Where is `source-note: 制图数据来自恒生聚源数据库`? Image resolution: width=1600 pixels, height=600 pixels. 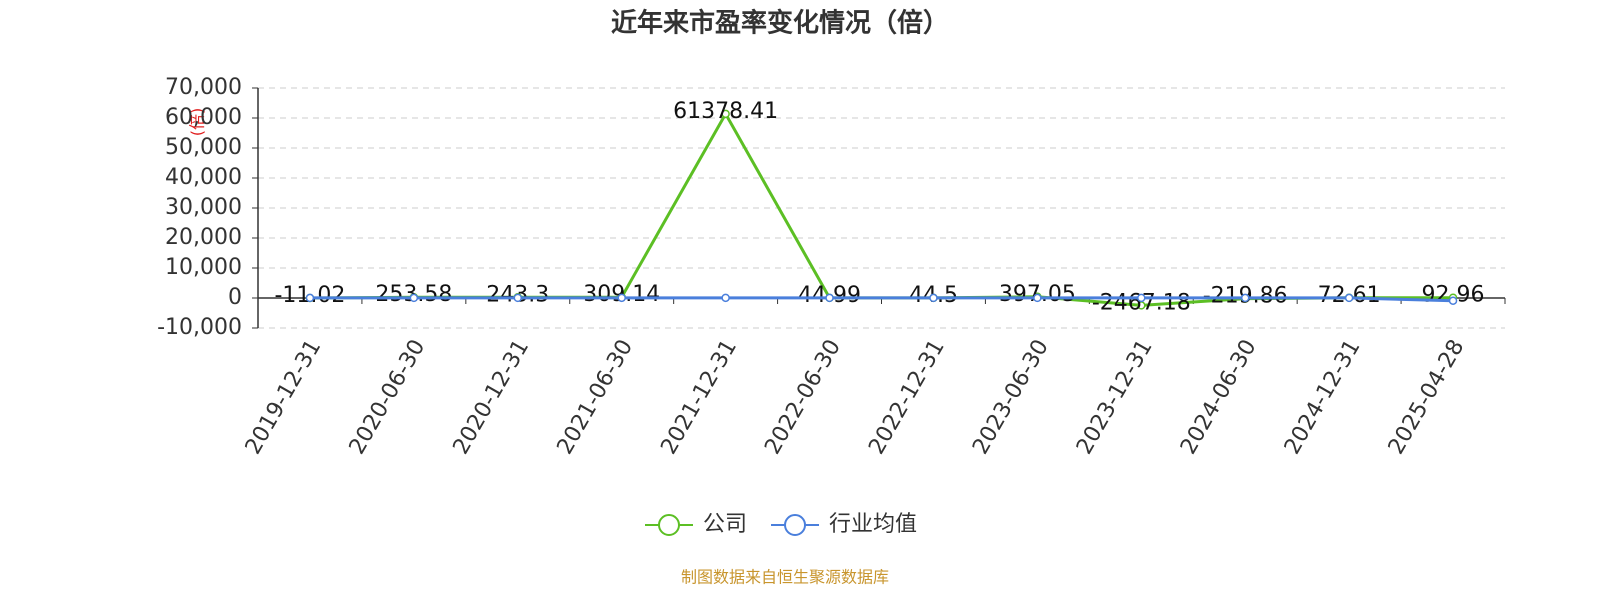
source-note: 制图数据来自恒生聚源数据库 is located at coordinates (785, 577).